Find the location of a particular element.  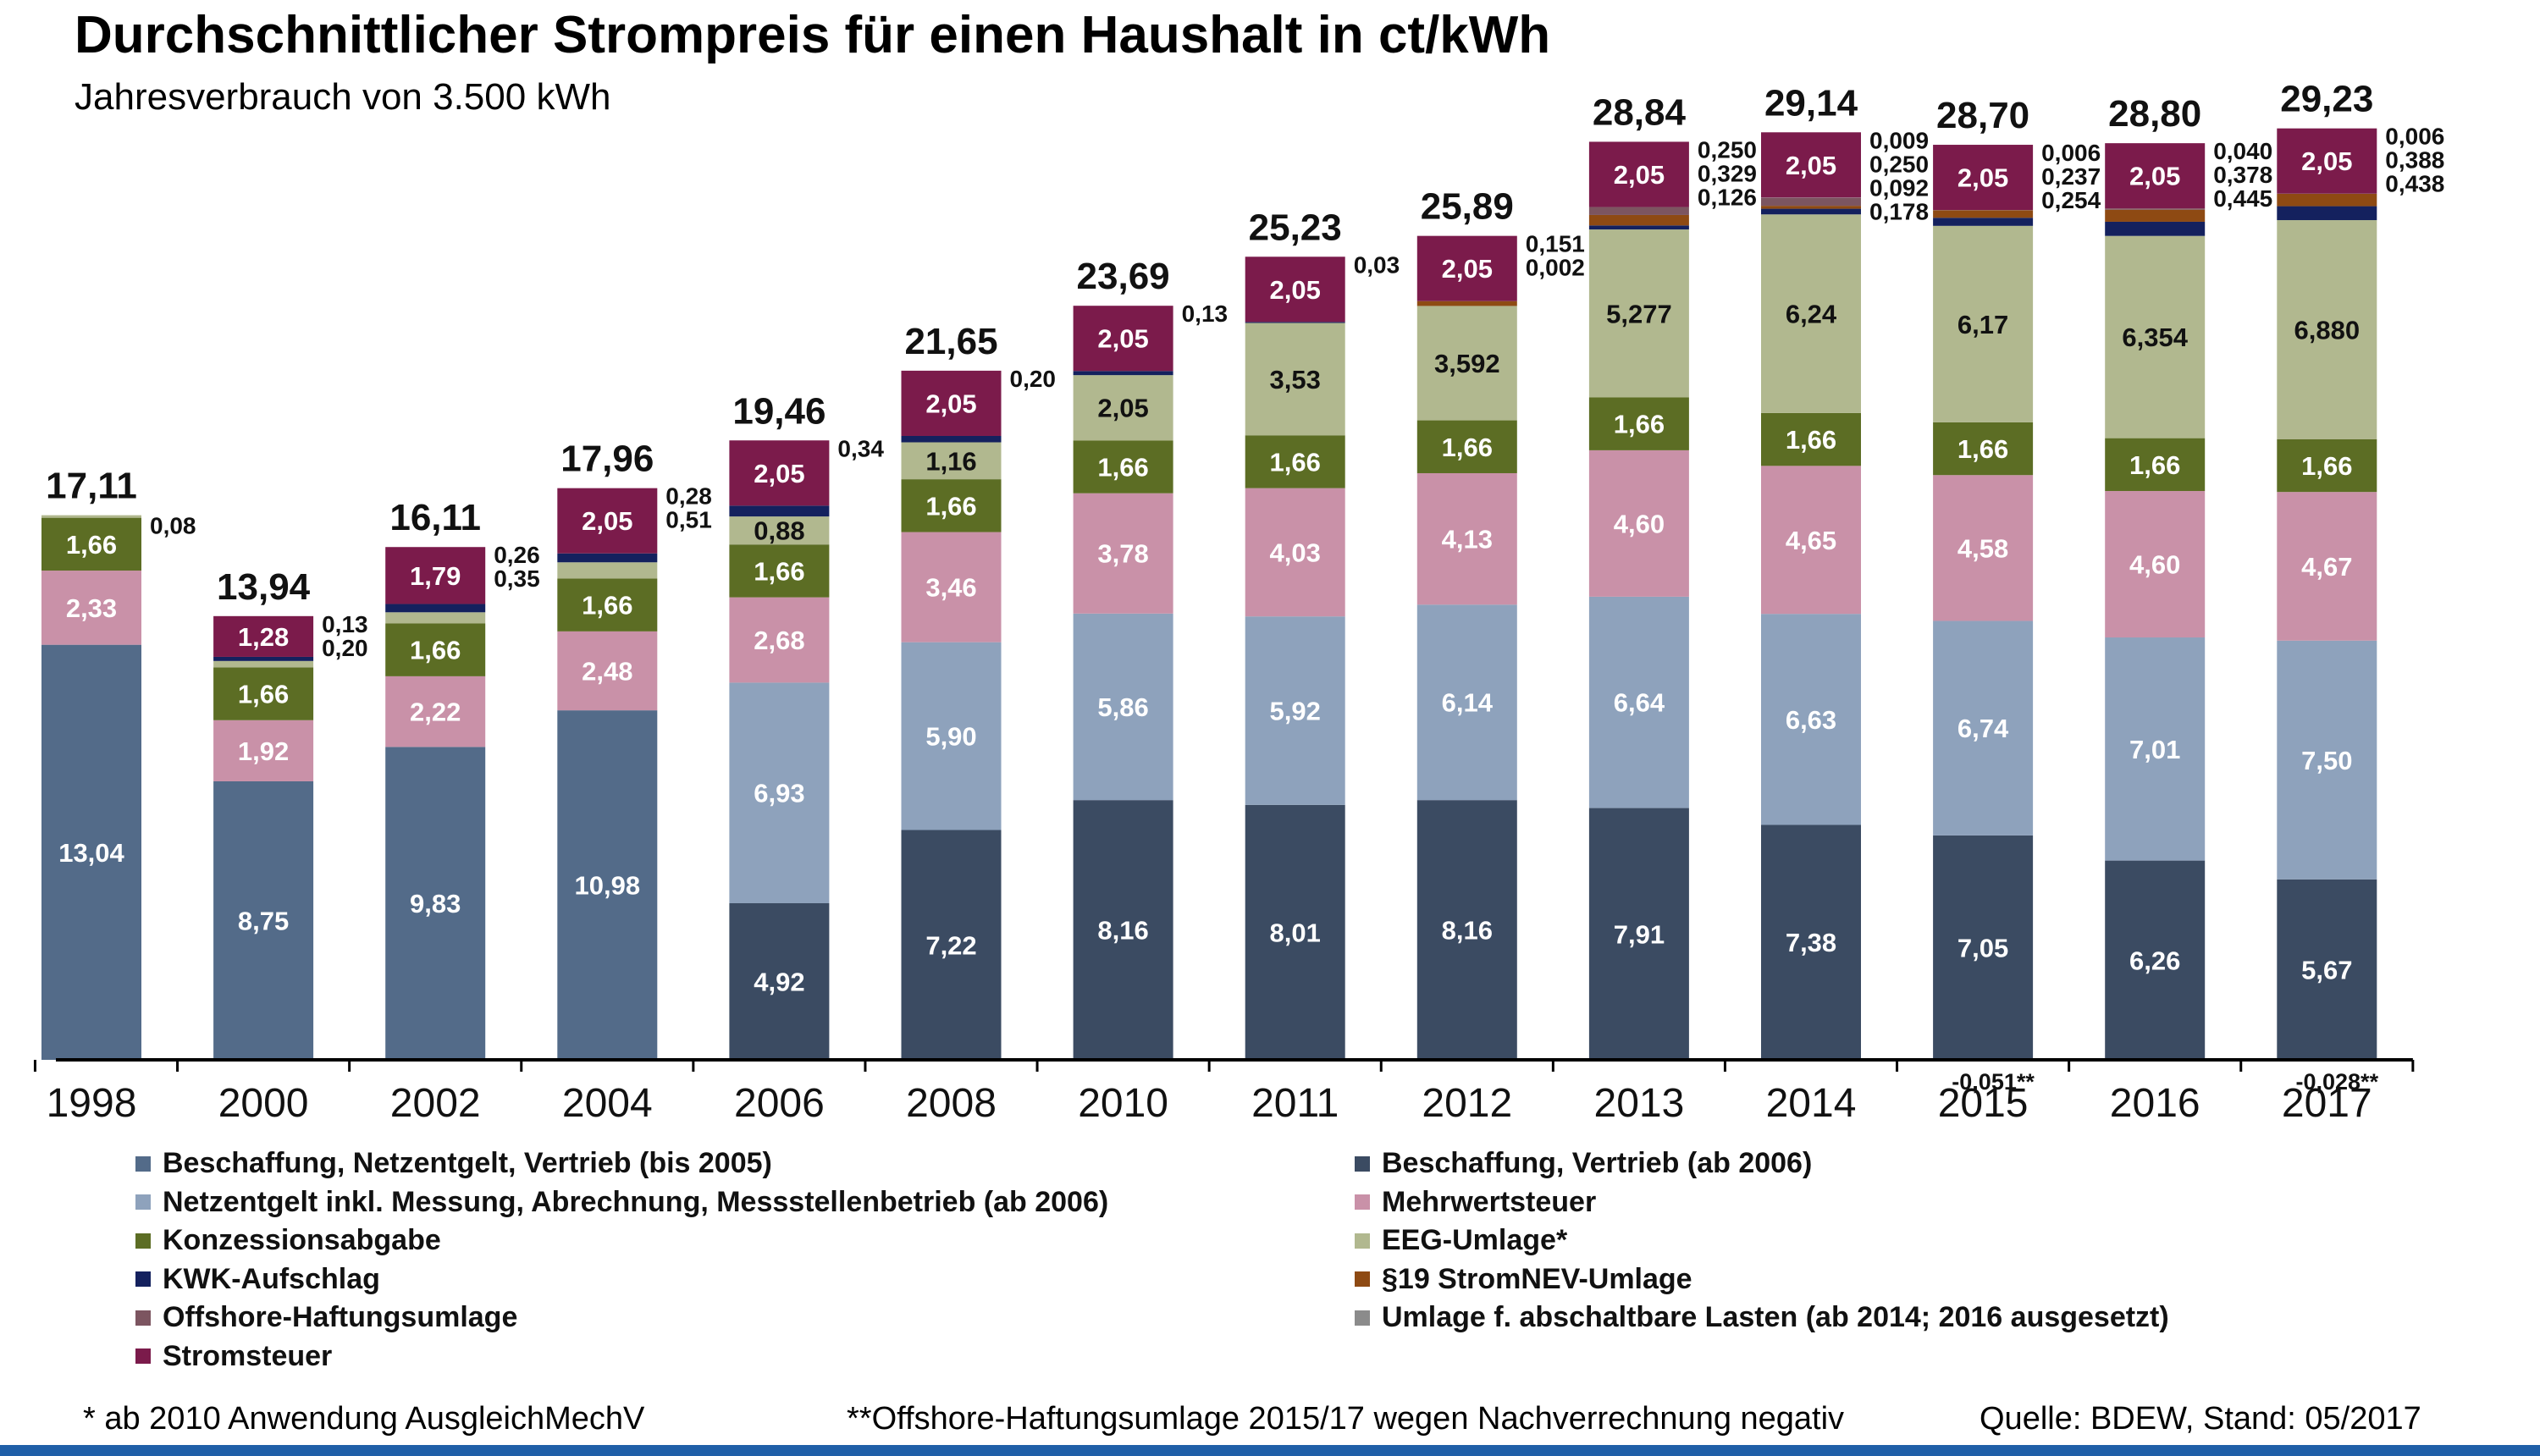

segment-value-label: 3,592 is located at coordinates (1467, 363).